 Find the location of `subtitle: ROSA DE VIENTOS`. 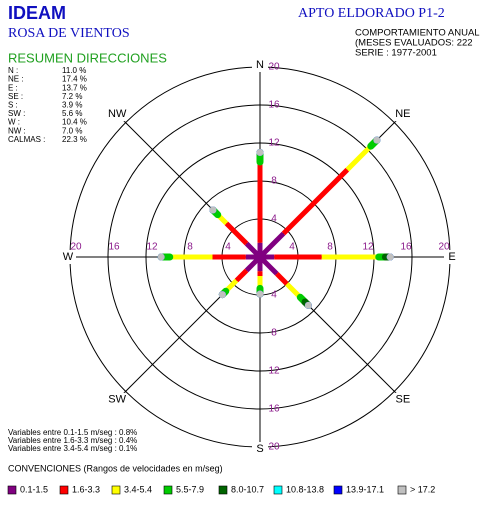

subtitle: ROSA DE VIENTOS is located at coordinates (69, 33).